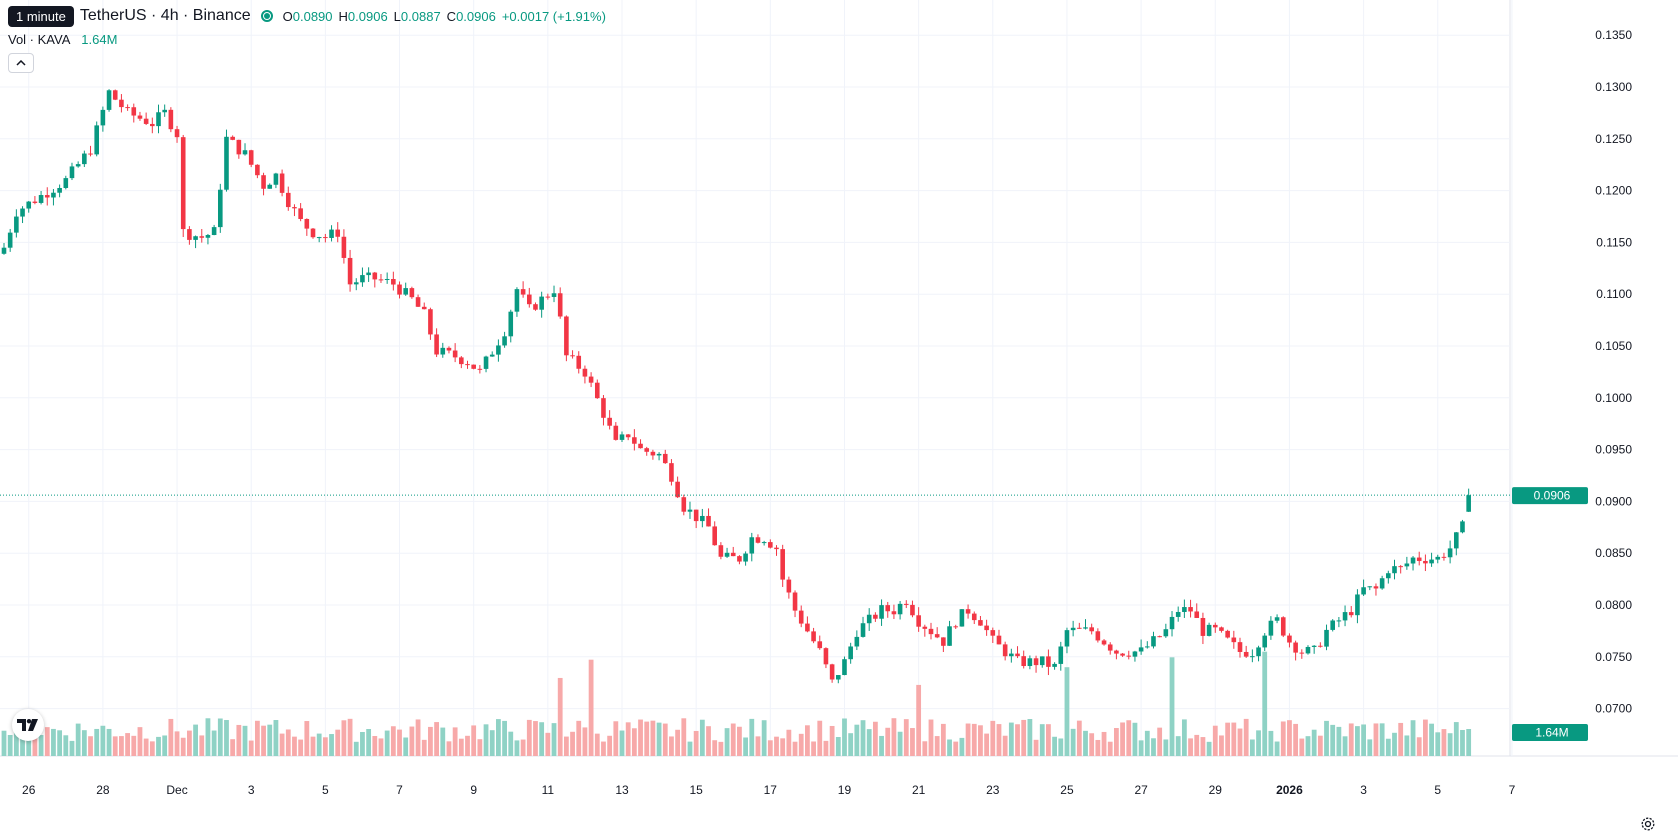 The width and height of the screenshot is (1678, 837). Describe the element at coordinates (39, 39) in the screenshot. I see `volume-label: Vol · KAVA` at that location.